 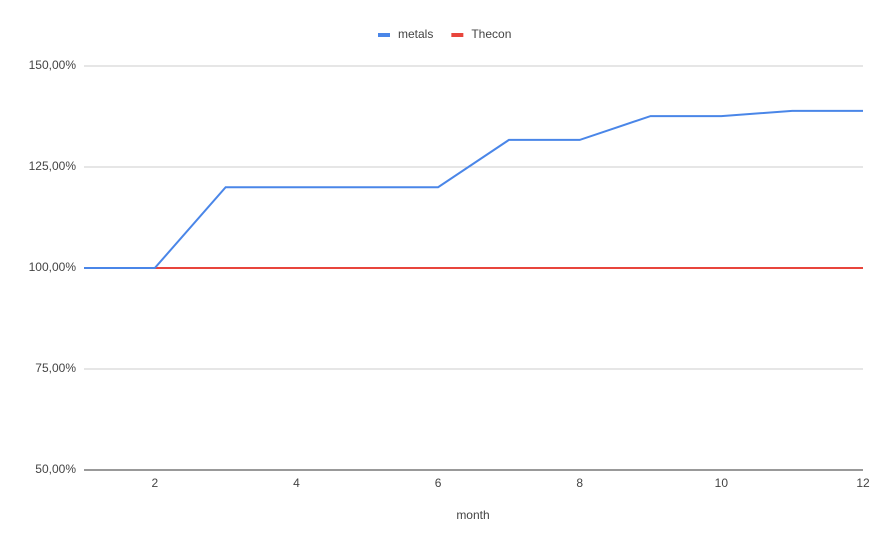 What do you see at coordinates (53, 267) in the screenshot?
I see `y-tick-label: 100,00%` at bounding box center [53, 267].